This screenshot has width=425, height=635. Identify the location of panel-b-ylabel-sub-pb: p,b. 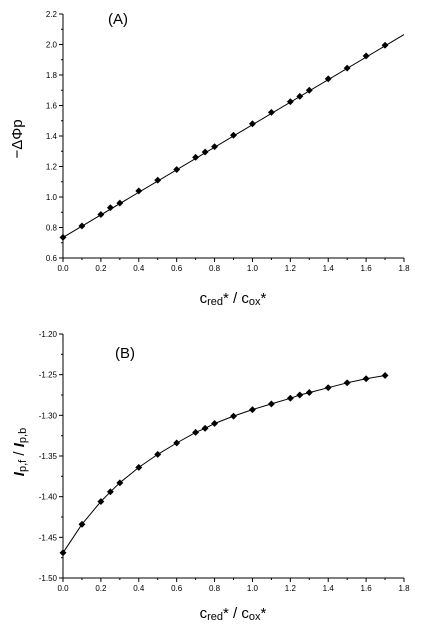
(23, 435).